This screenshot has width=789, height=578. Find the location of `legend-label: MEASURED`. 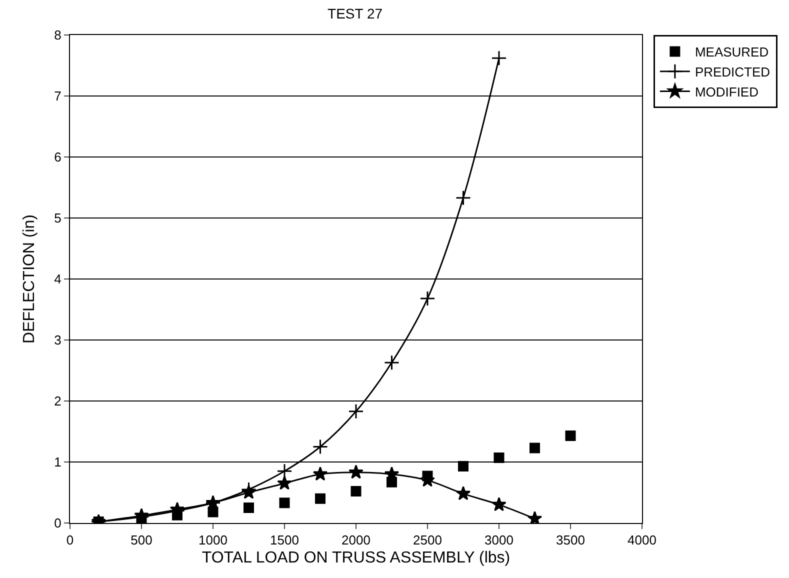

legend-label: MEASURED is located at coordinates (731, 52).